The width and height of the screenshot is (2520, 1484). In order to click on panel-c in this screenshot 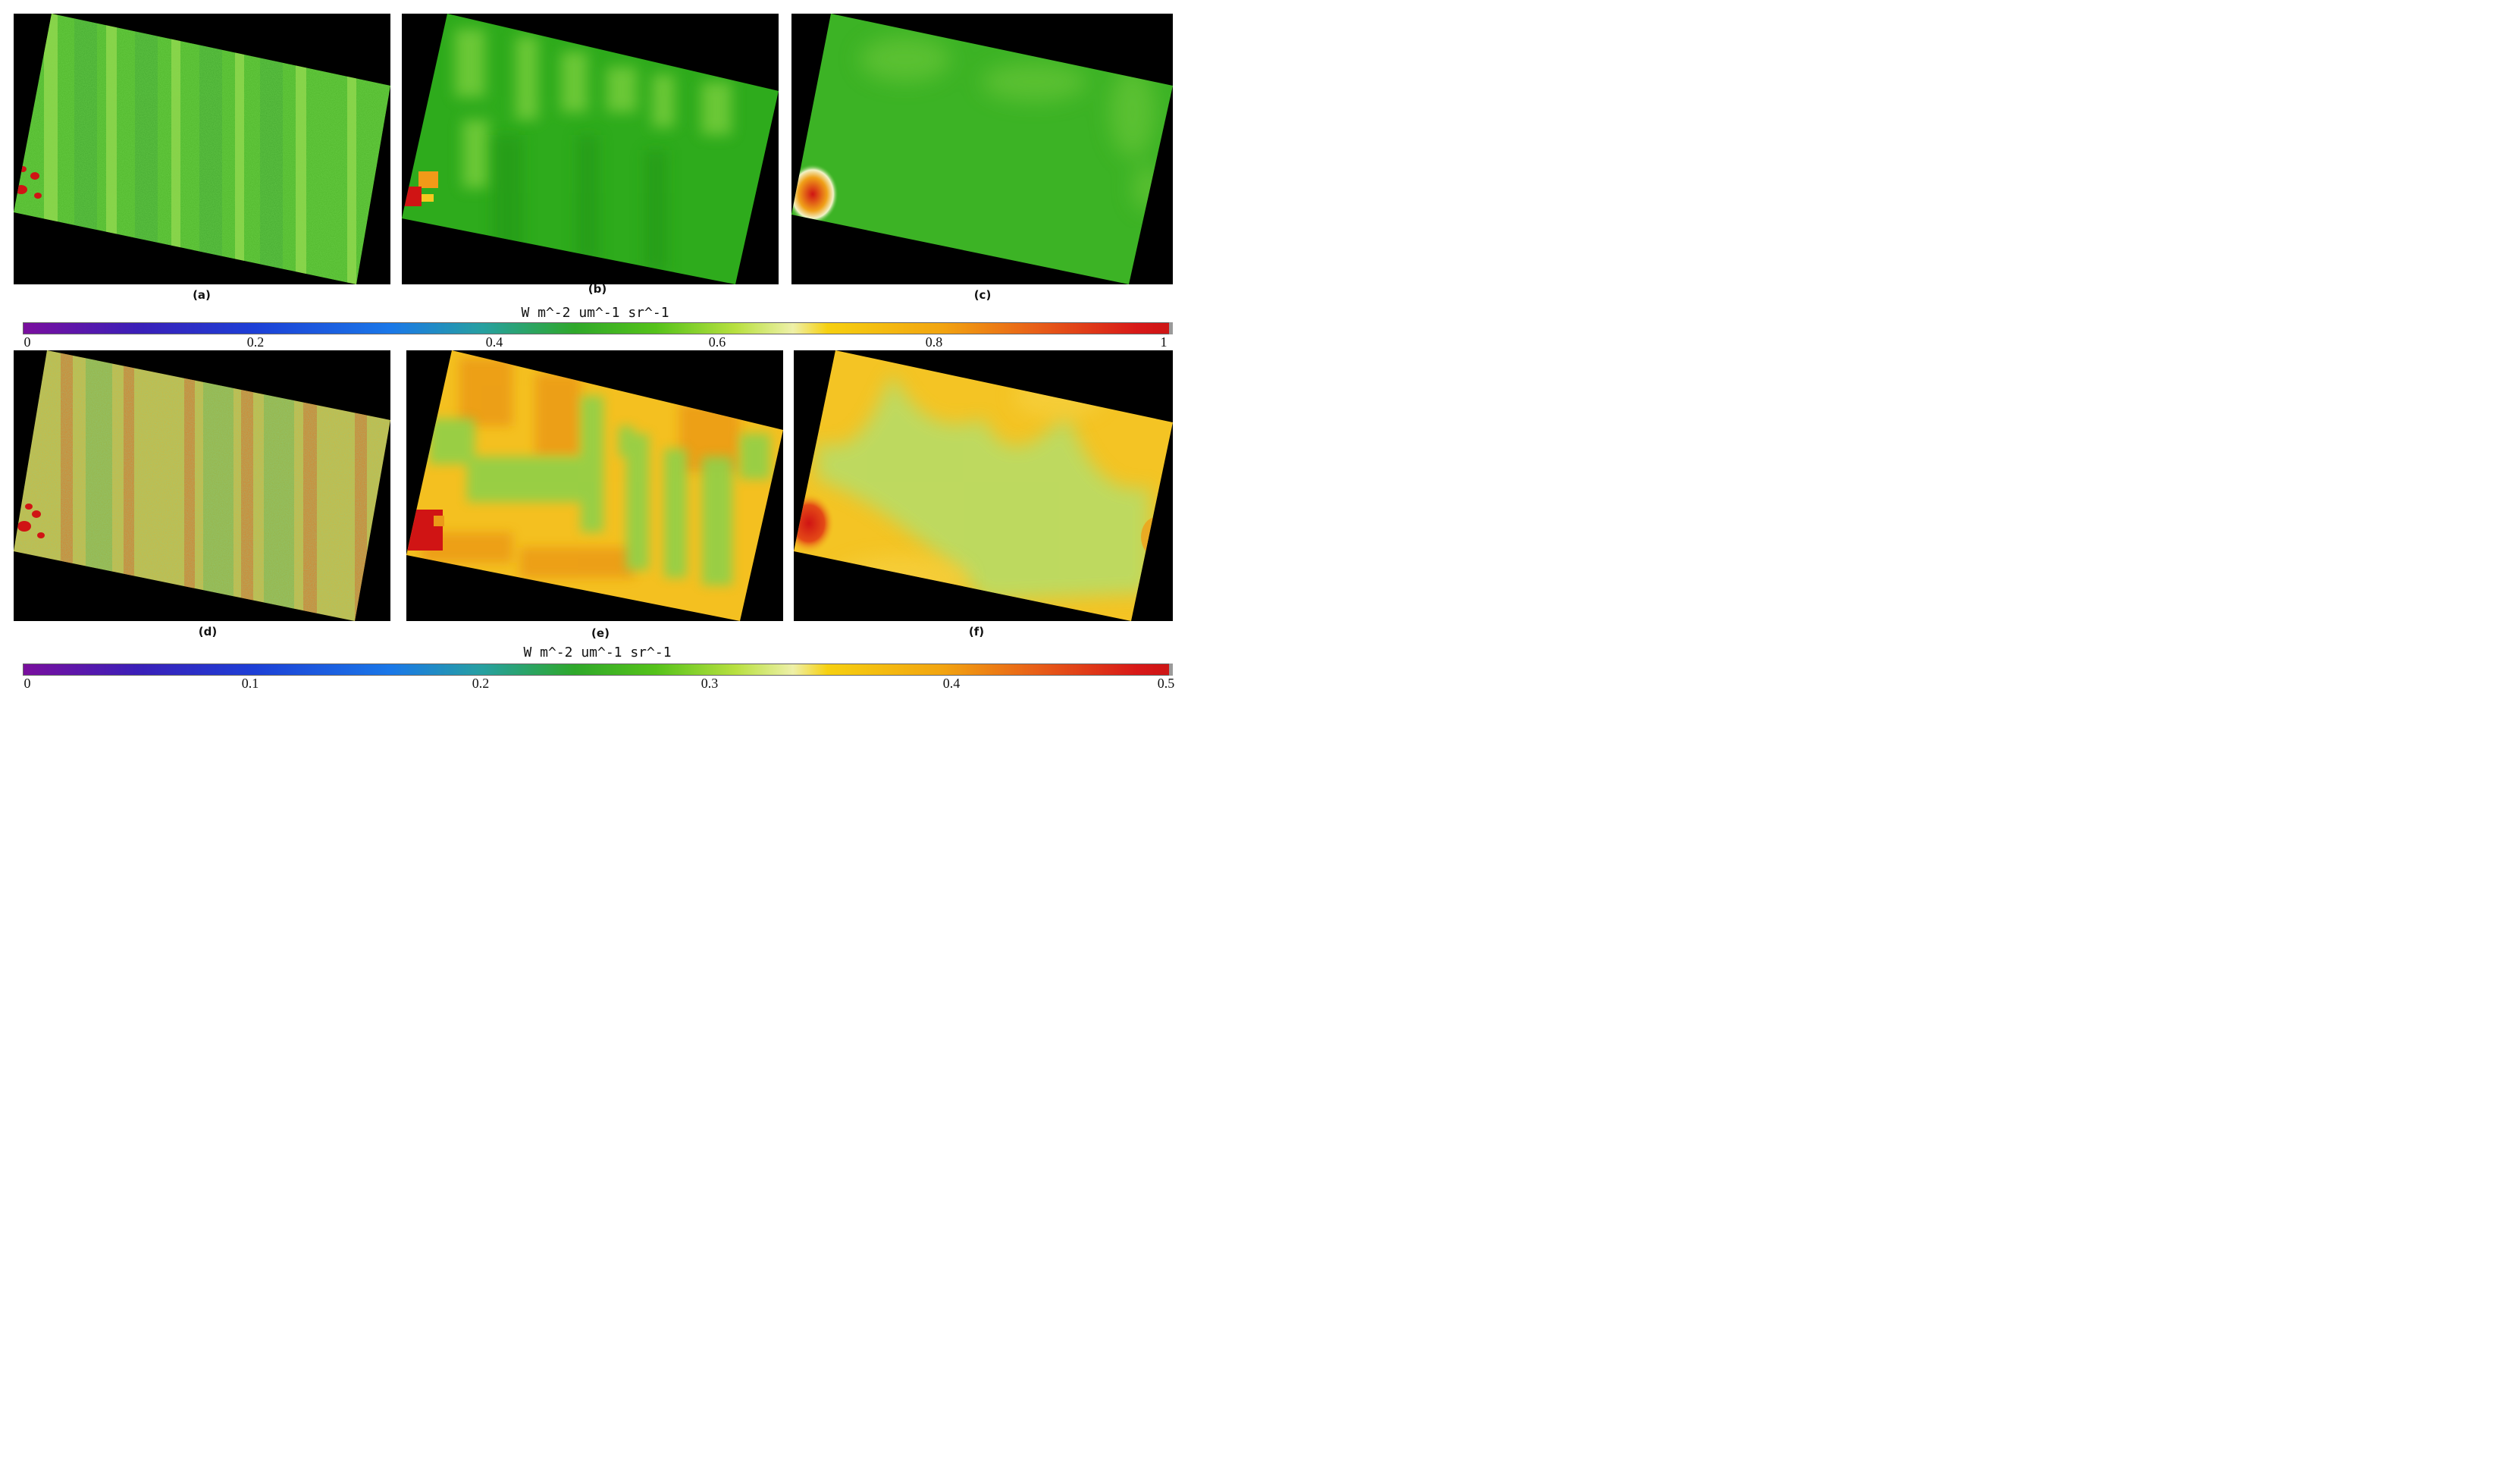, I will do `click(982, 149)`.